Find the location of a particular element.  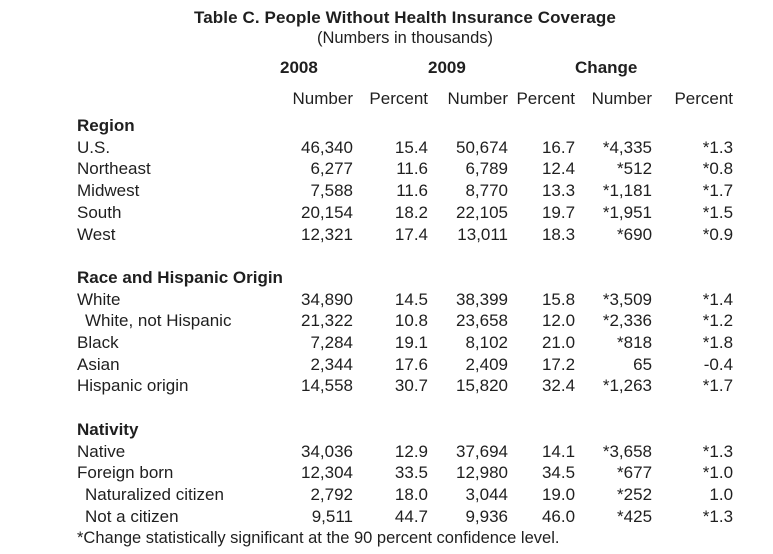

section-header-row: Nativity is located at coordinates (405, 430).